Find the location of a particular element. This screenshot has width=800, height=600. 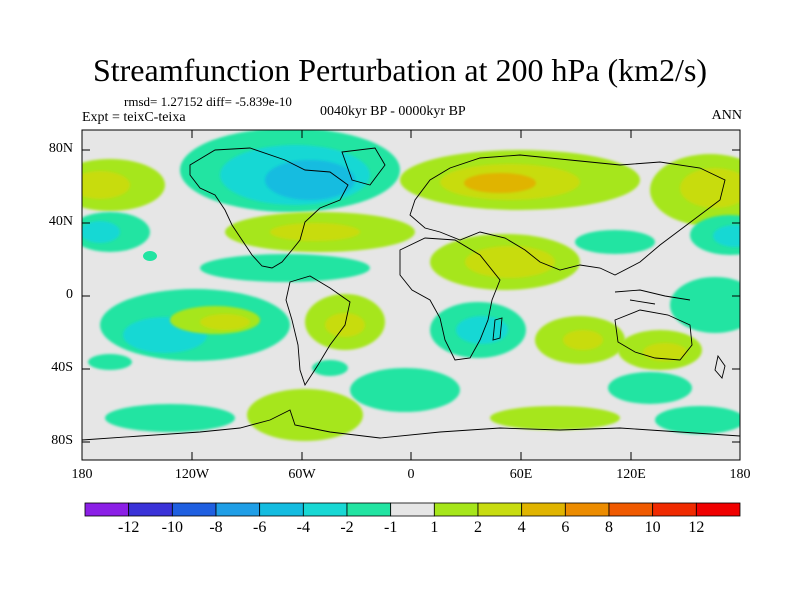

lat-label-40n: 40N is located at coordinates (60, 221).